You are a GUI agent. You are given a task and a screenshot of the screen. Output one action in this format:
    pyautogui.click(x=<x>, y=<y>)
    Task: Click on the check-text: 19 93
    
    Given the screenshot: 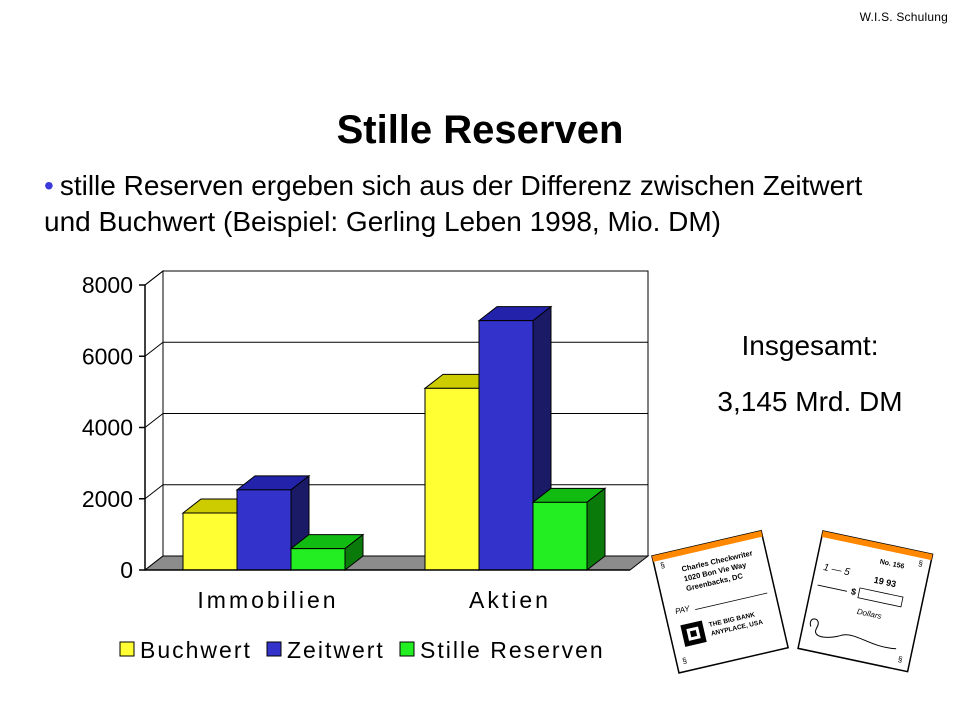 What is the action you would take?
    pyautogui.click(x=885, y=582)
    